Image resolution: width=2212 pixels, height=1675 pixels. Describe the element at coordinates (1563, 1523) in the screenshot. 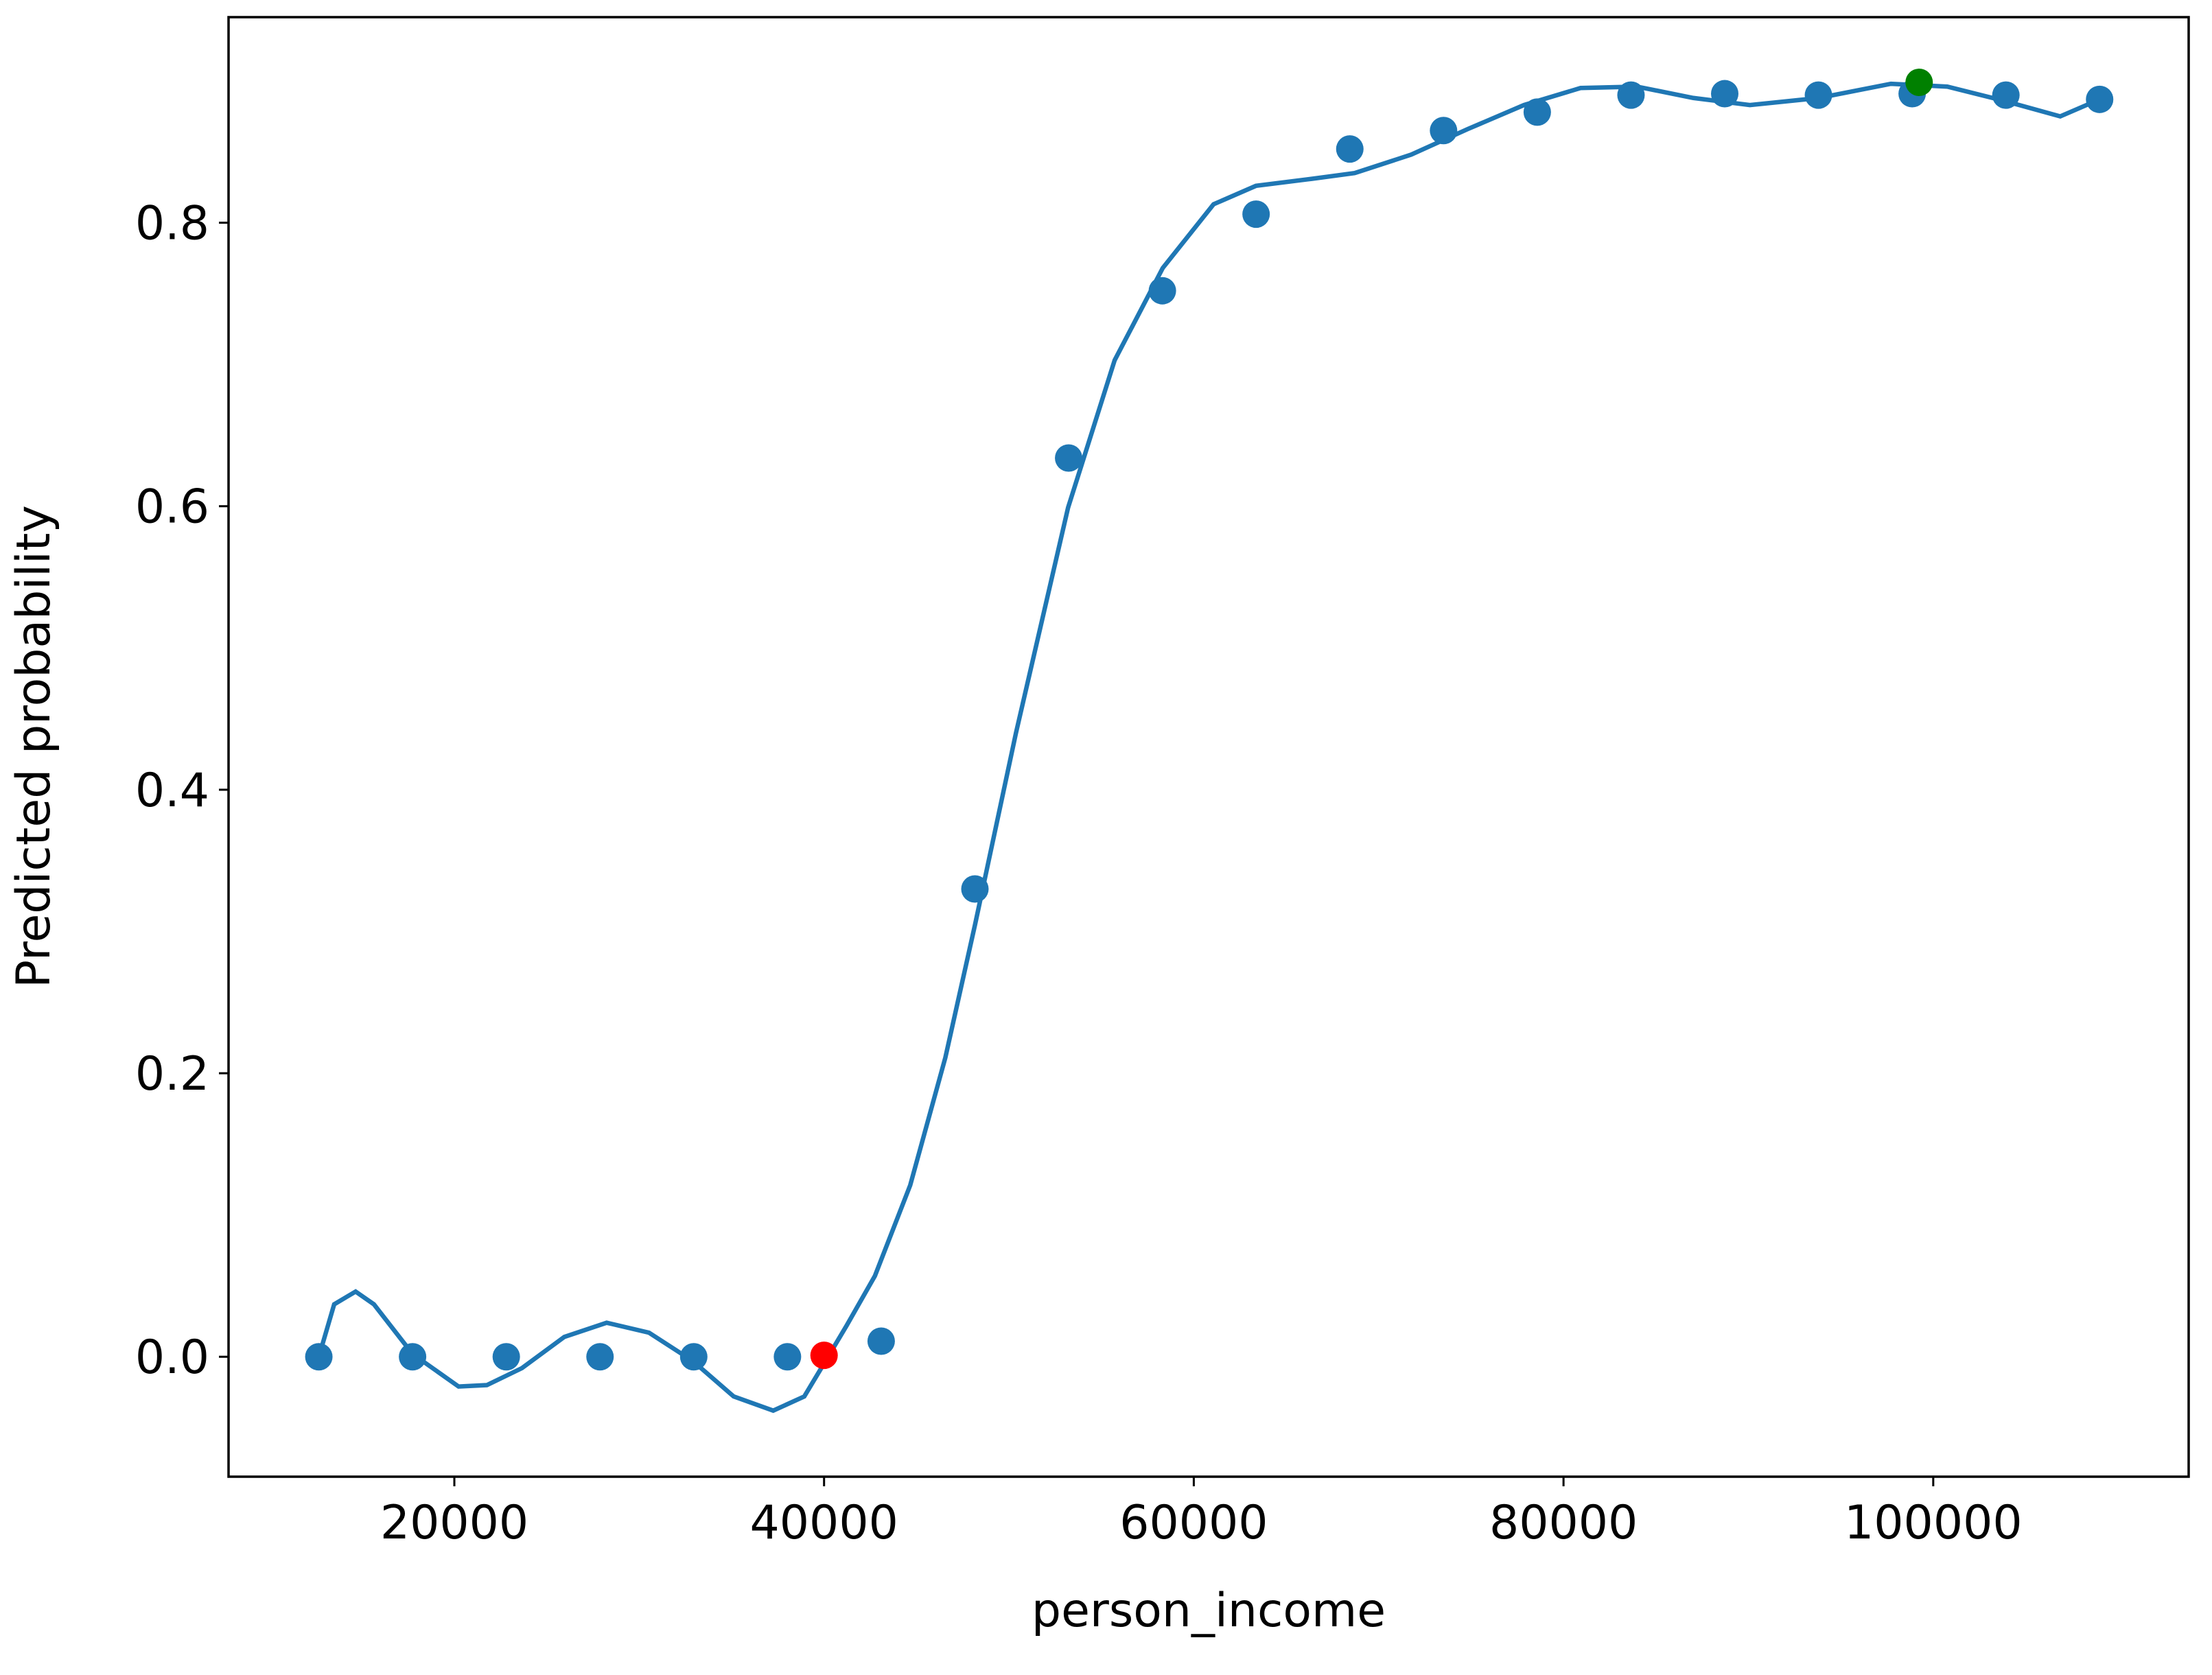

I see `x-tick-label: 80000` at that location.